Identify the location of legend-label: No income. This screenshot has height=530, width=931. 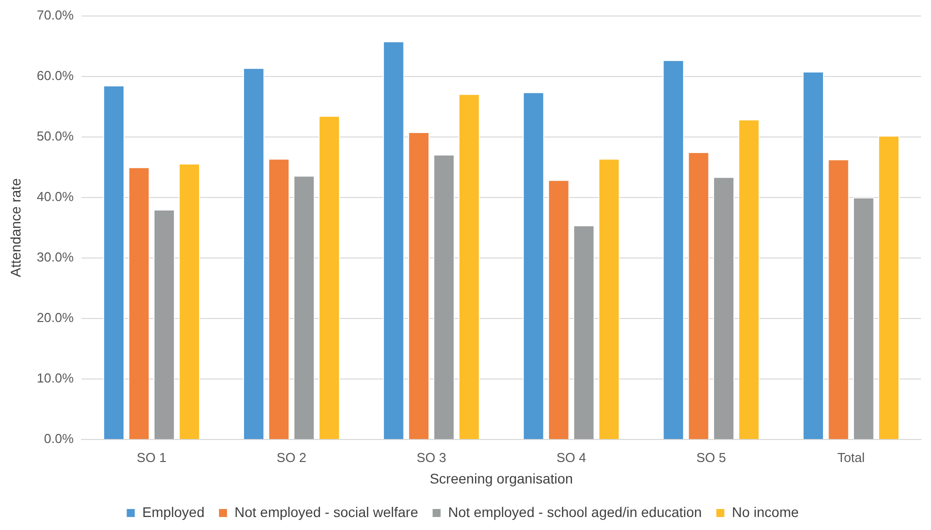
(765, 512).